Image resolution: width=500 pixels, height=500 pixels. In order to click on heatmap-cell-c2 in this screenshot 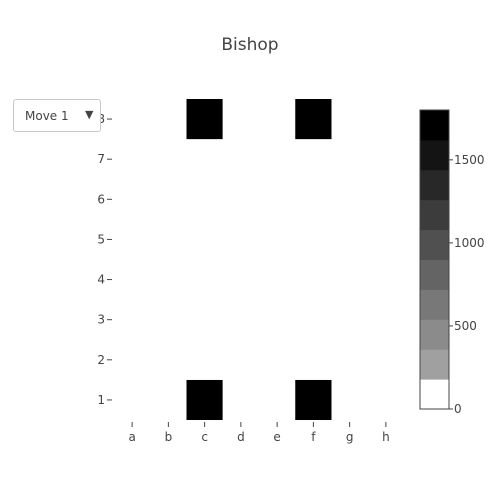, I will do `click(204, 359)`.